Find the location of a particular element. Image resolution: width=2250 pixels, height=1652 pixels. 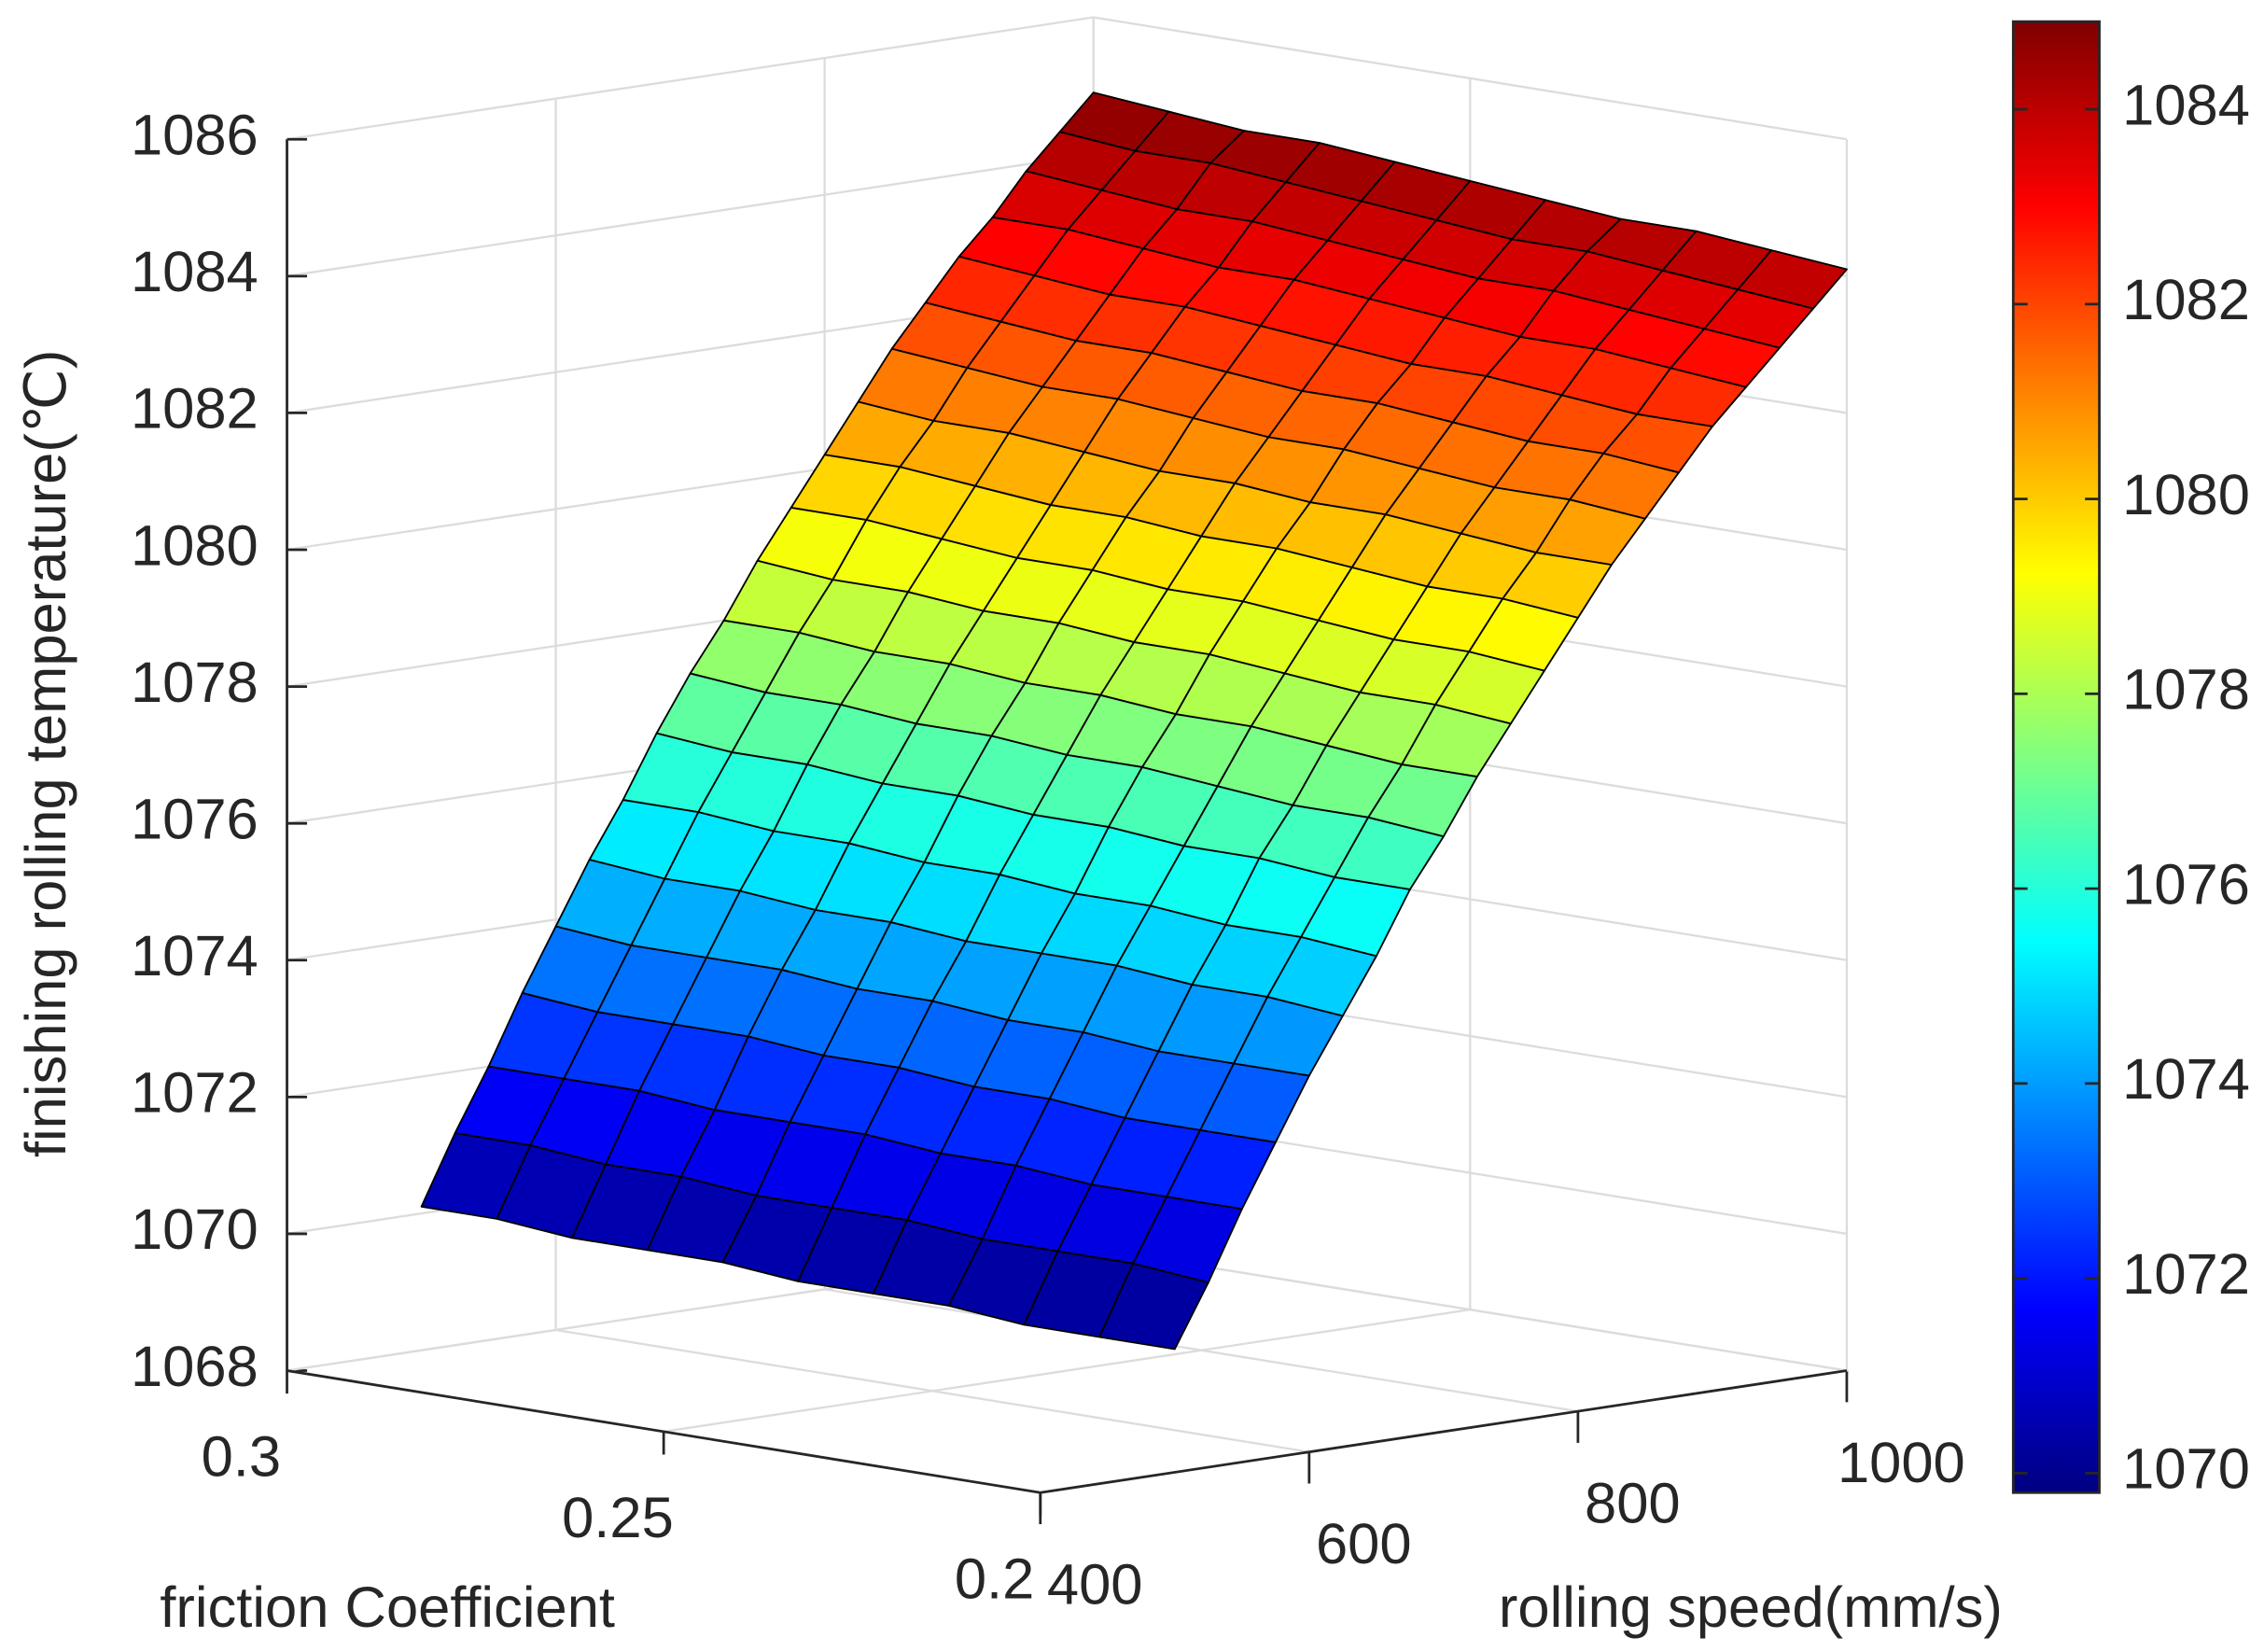

z-tick-label: 1080 is located at coordinates (195, 545).